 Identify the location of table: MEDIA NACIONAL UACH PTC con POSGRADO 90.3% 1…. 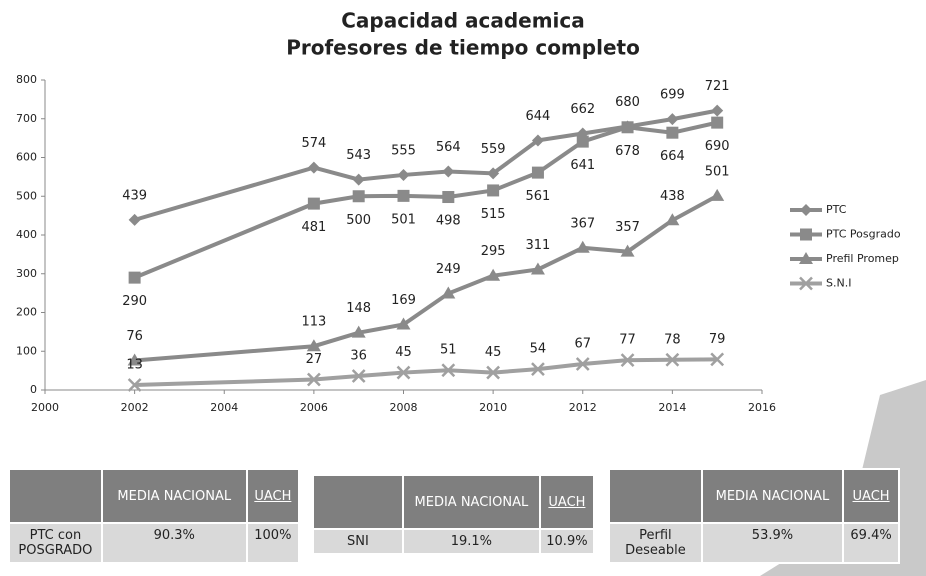
(154, 516).